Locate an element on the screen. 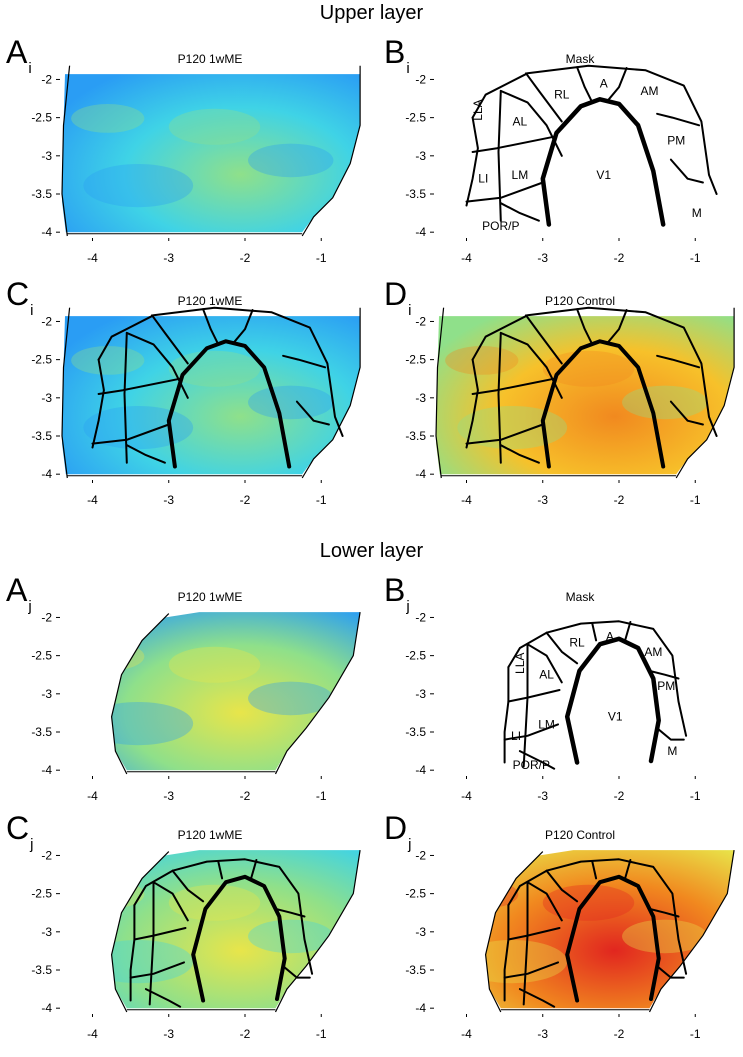 The width and height of the screenshot is (743, 1057). panel-title-b-lower: Mask is located at coordinates (580, 597).